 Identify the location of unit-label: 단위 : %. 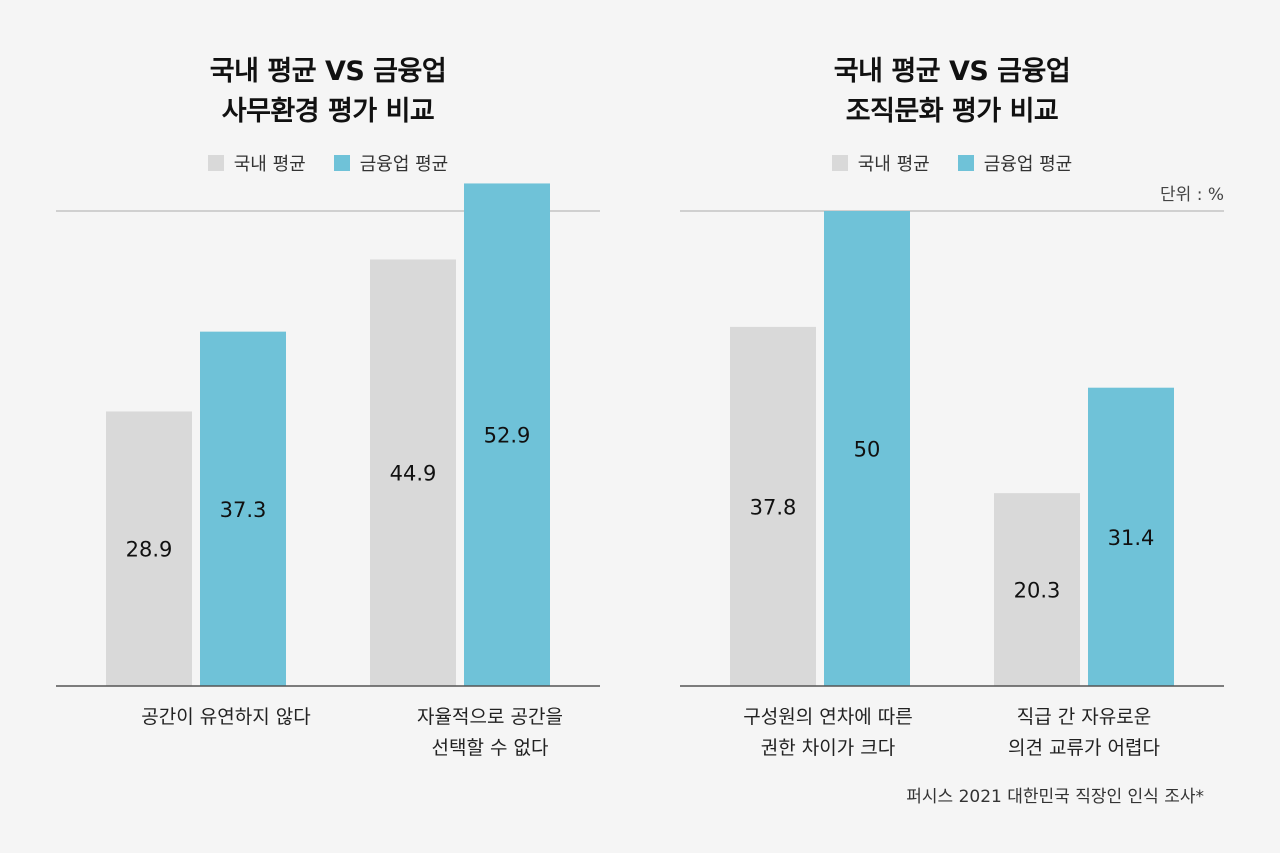
(1192, 195).